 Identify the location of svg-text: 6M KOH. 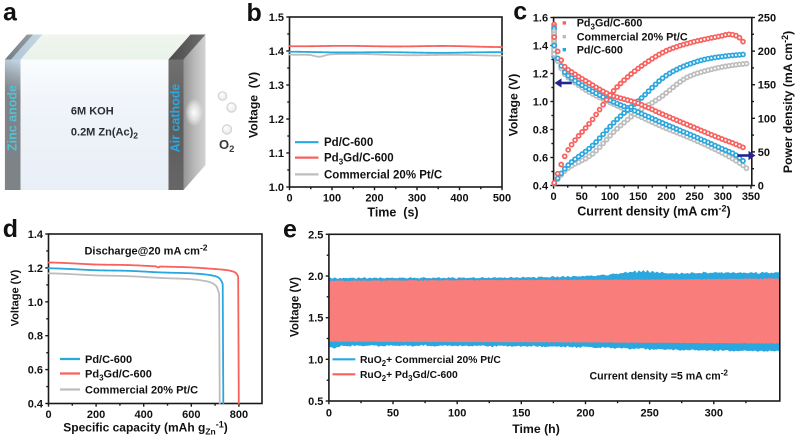
(92, 111).